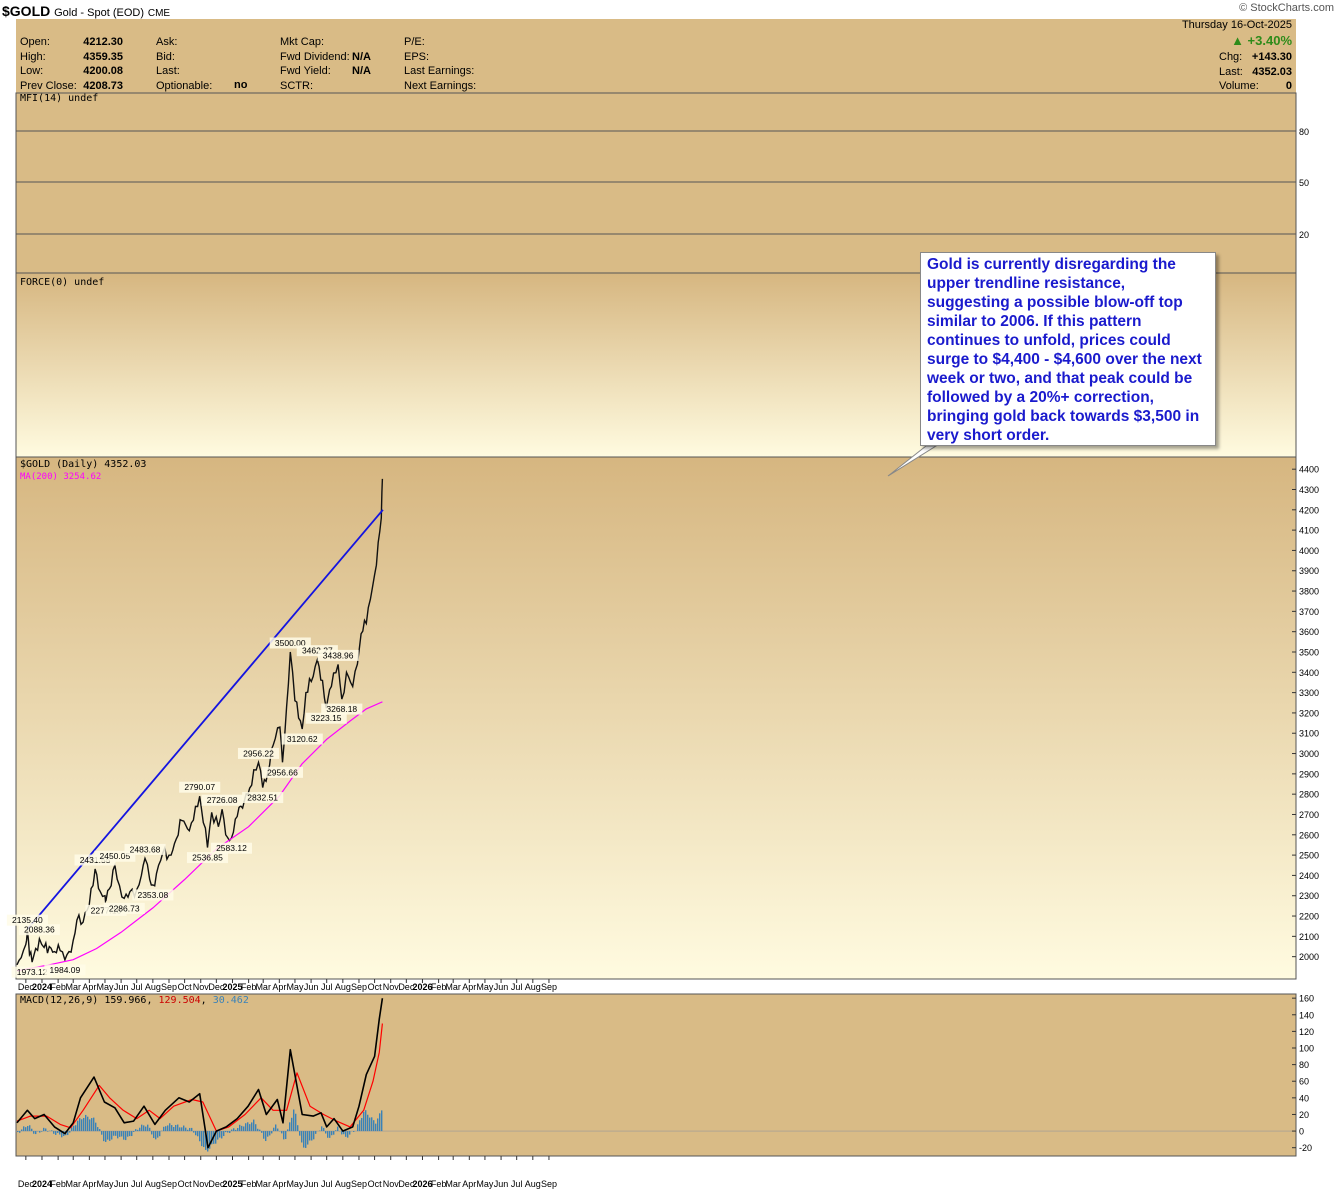  What do you see at coordinates (1286, 8) in the screenshot?
I see `watermark: © StockCharts.com` at bounding box center [1286, 8].